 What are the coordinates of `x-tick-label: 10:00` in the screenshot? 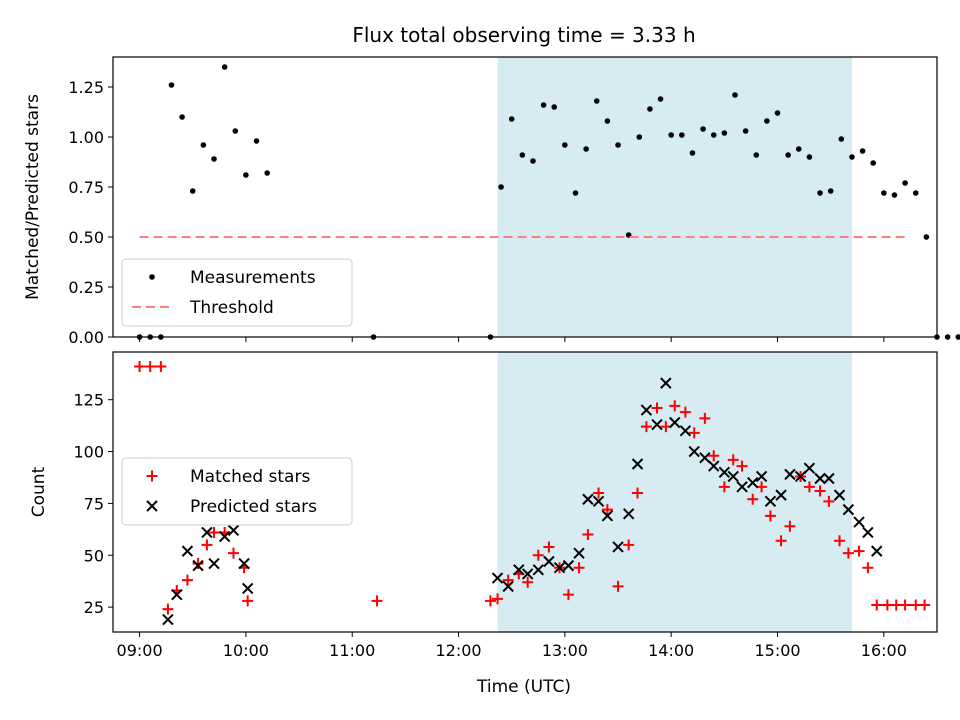 It's located at (246, 650).